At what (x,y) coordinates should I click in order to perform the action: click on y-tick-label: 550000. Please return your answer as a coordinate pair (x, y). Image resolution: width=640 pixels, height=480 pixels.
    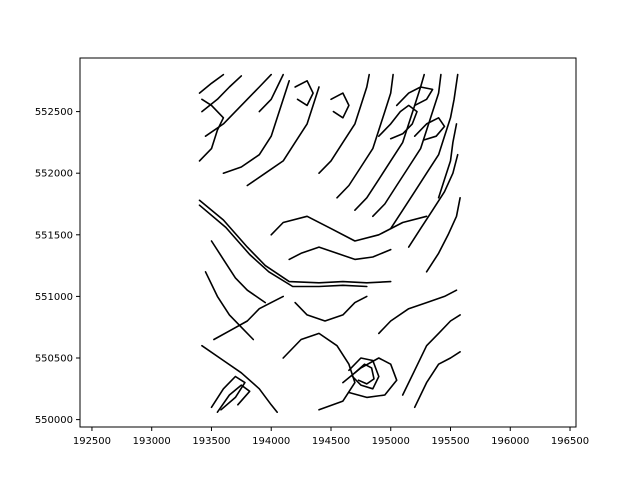
    Looking at the image, I should click on (54, 420).